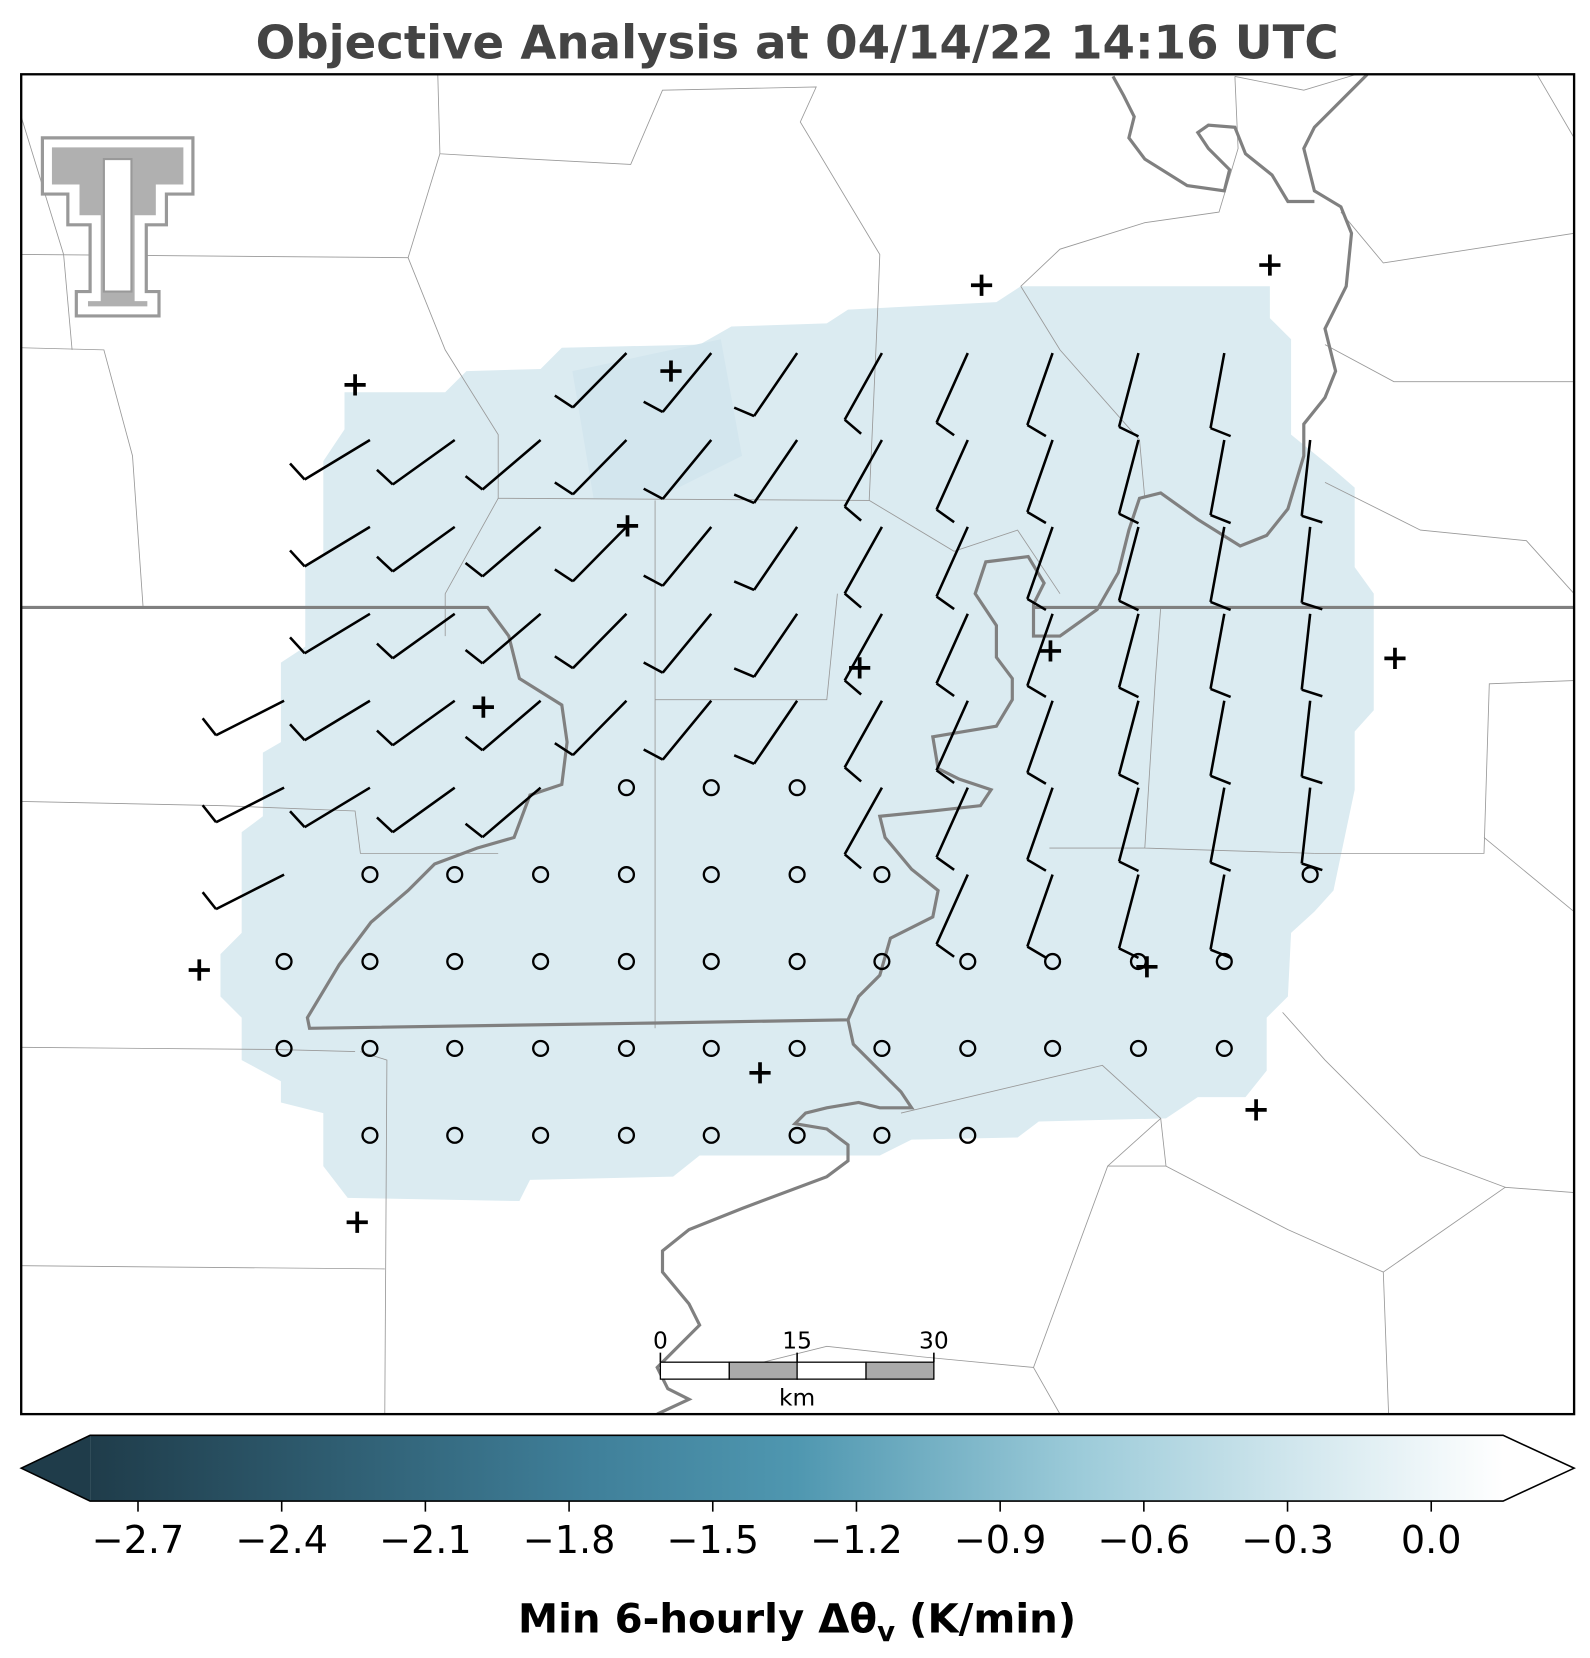  I want to click on scale-bar: km 0 15 30, so click(801, 1369).